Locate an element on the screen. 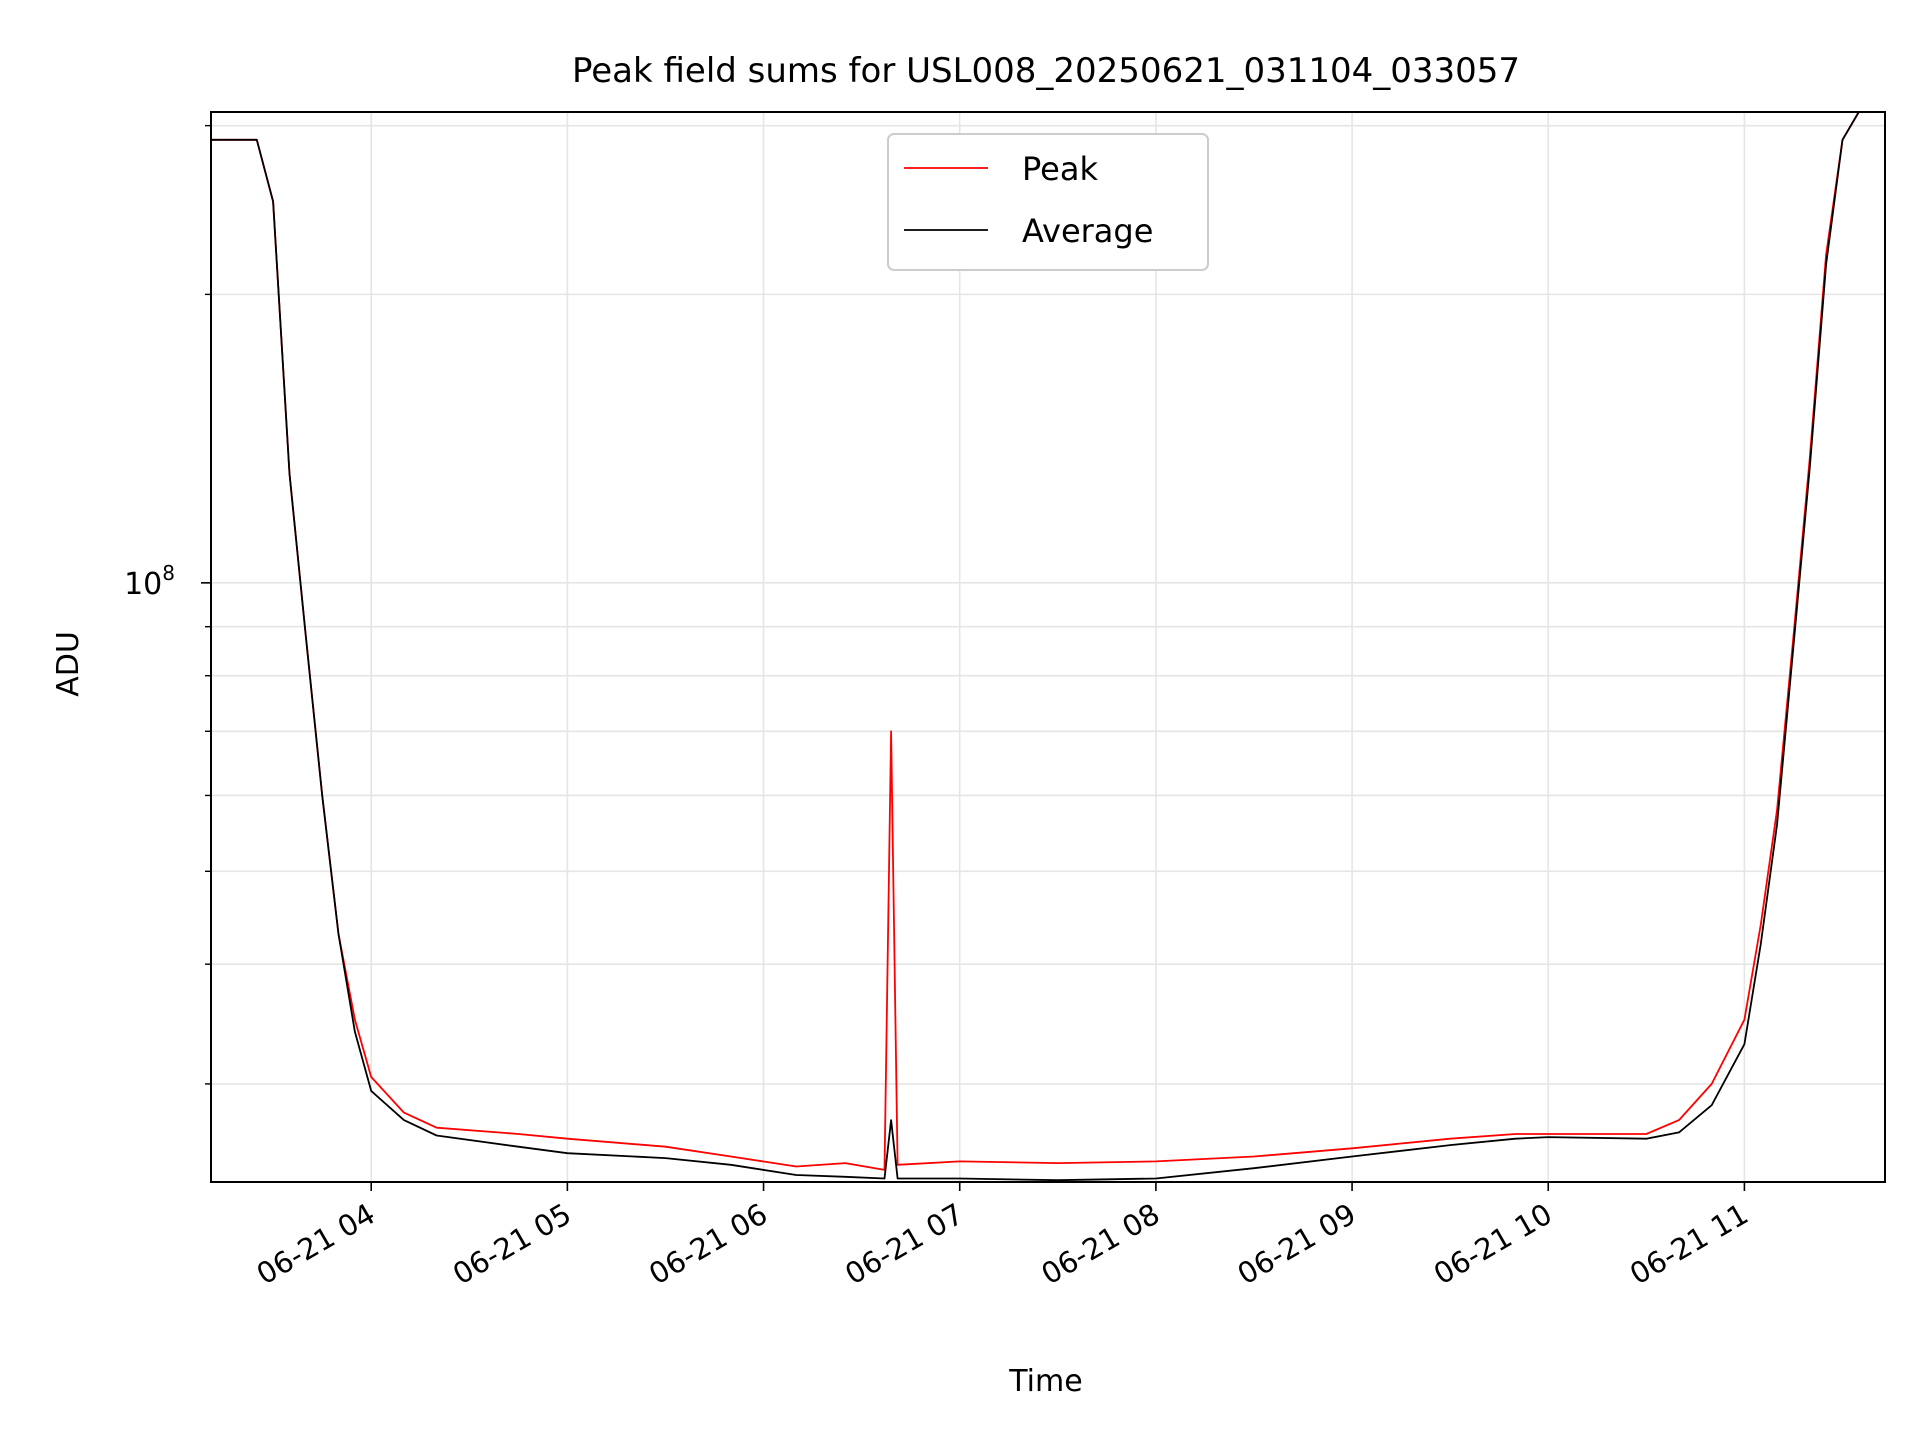 This screenshot has height=1440, width=1920. y-axis-label: ADU is located at coordinates (68, 664).